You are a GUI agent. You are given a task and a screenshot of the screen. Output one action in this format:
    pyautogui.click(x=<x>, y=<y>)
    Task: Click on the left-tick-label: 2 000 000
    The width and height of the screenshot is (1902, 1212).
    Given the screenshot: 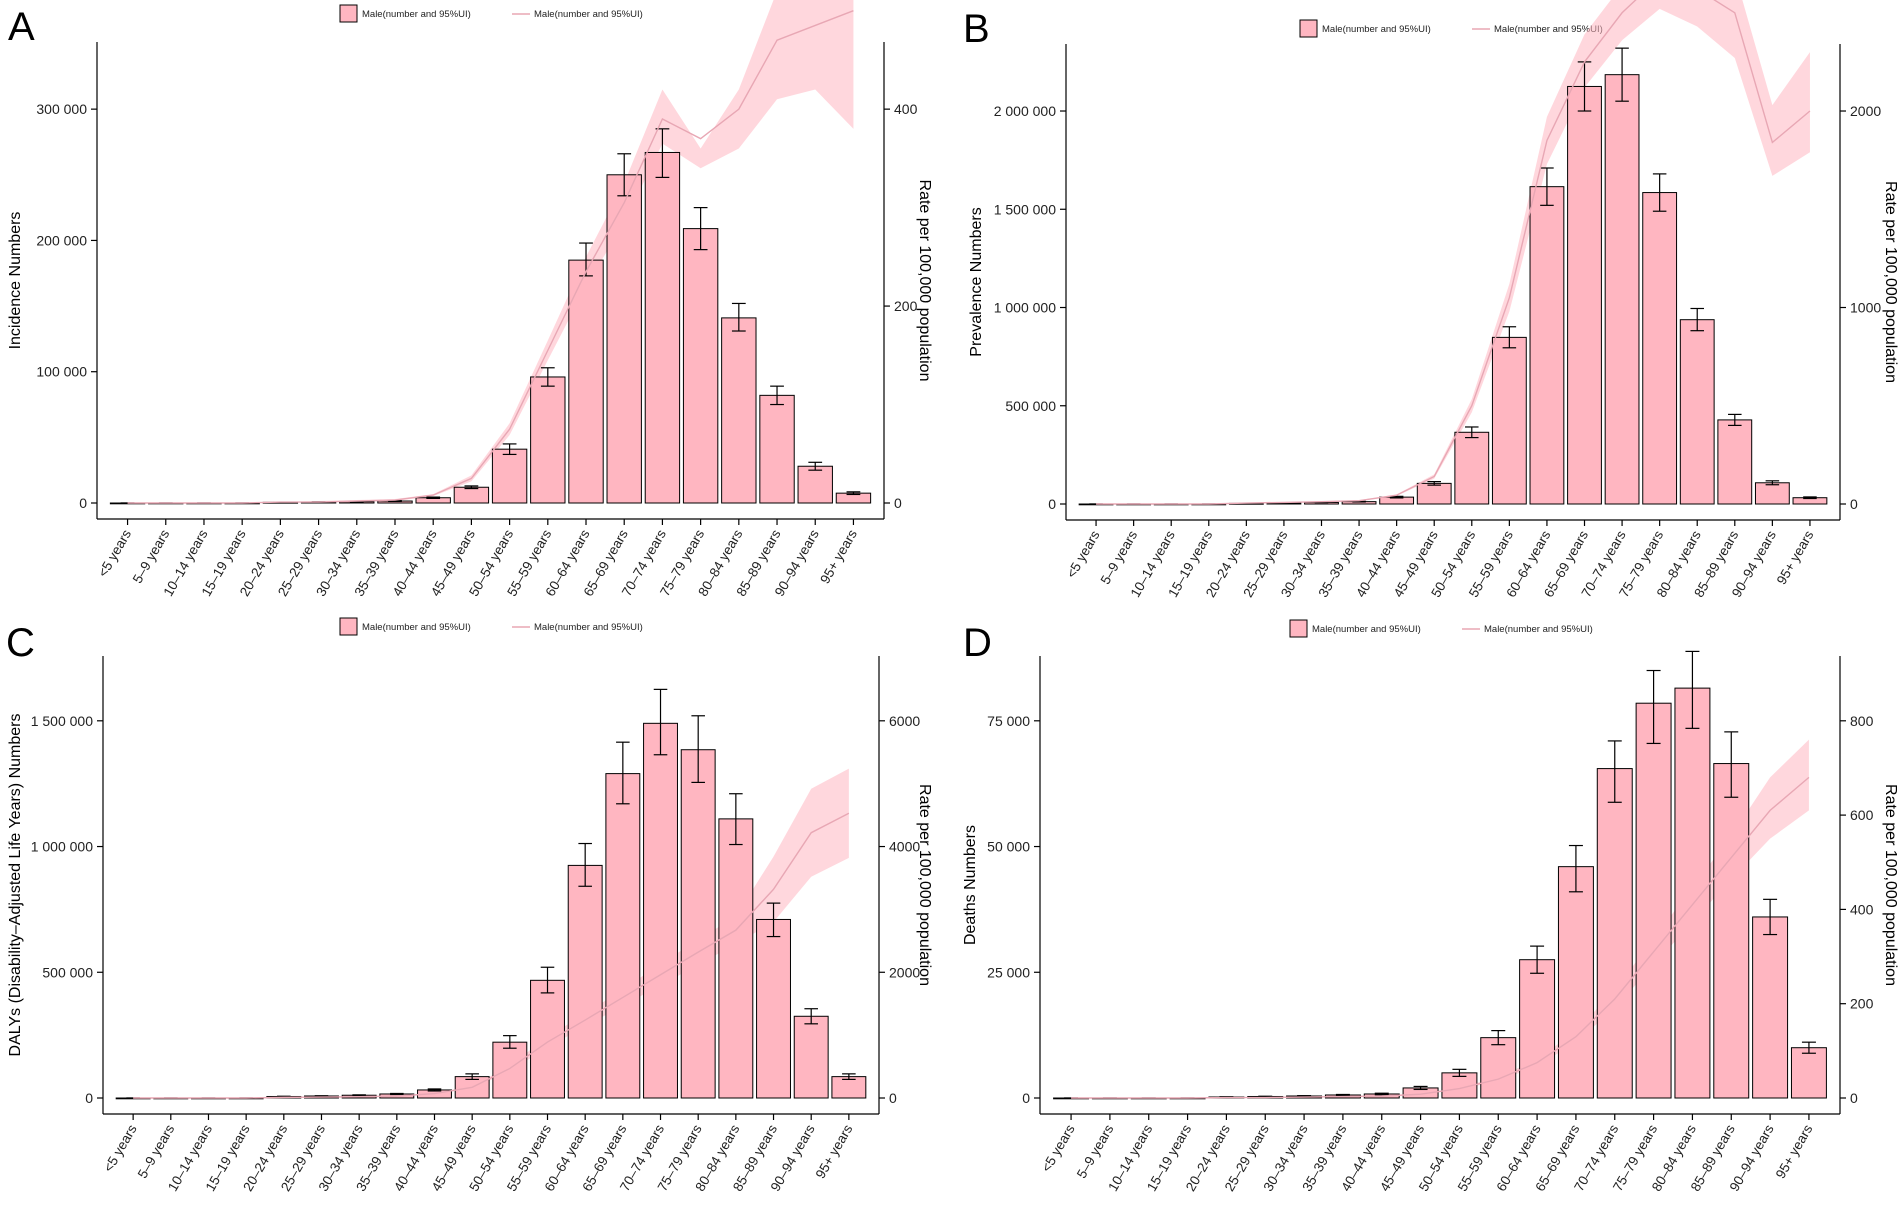 What is the action you would take?
    pyautogui.click(x=1025, y=111)
    